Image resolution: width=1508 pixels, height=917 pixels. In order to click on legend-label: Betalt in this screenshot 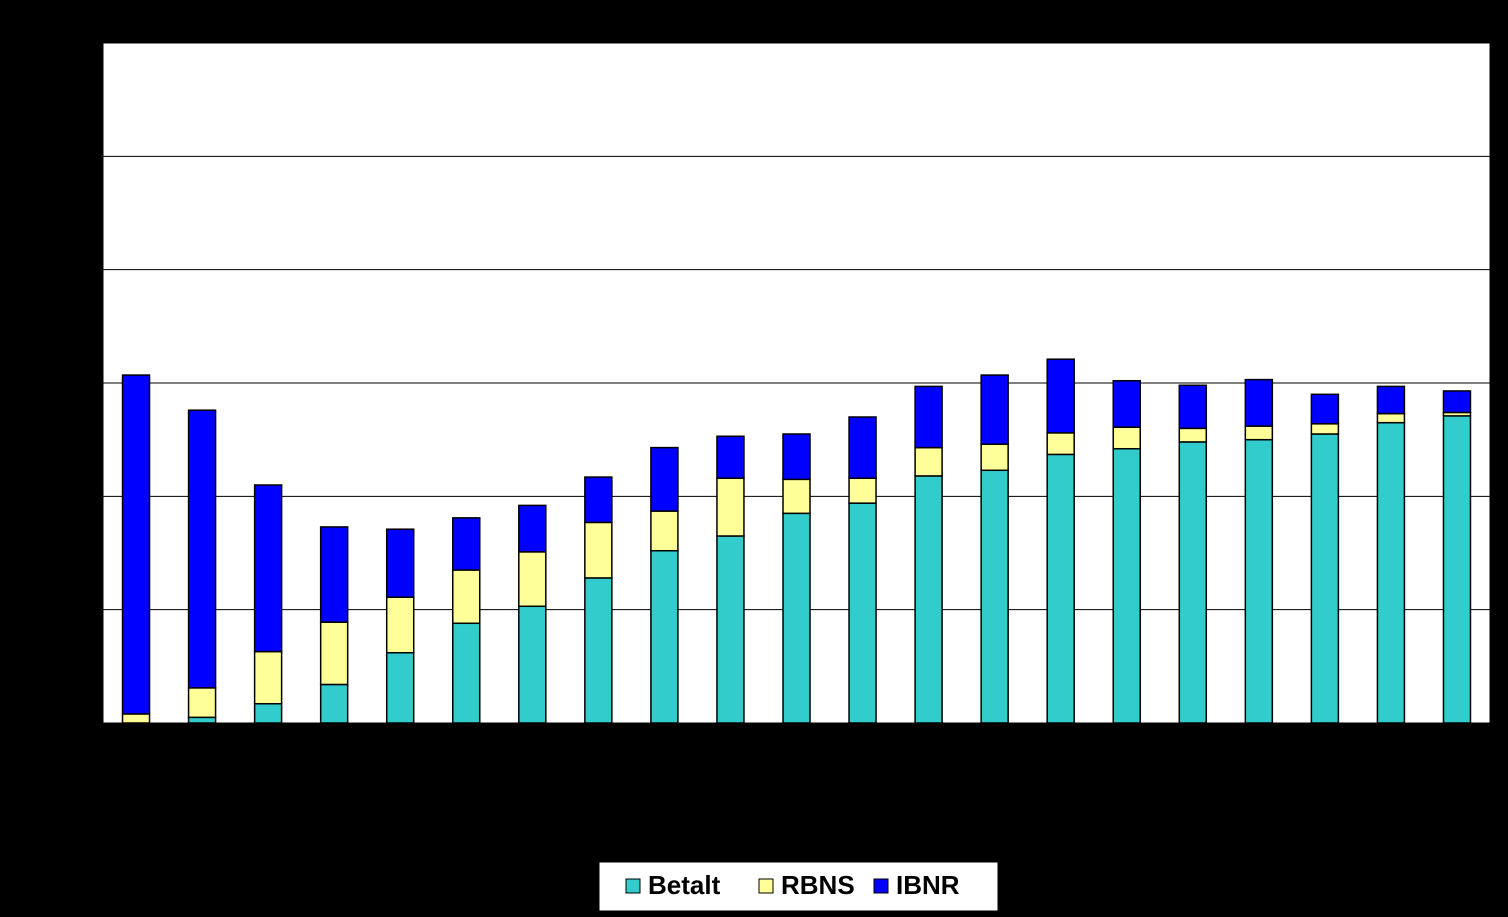, I will do `click(684, 885)`.